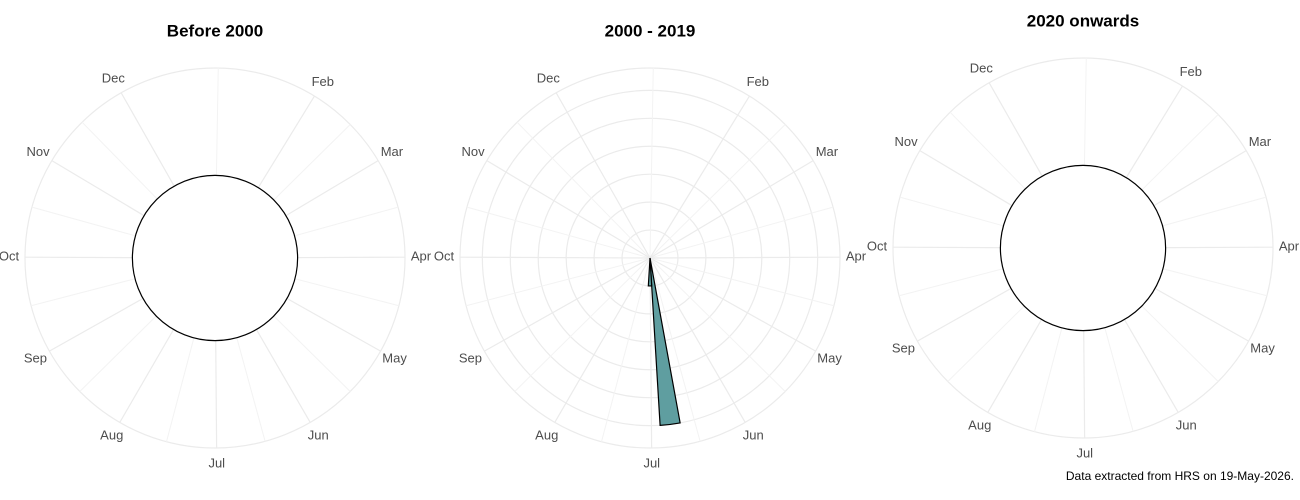  What do you see at coordinates (650, 30) in the screenshot?
I see `panel-title: 2000 - 2019` at bounding box center [650, 30].